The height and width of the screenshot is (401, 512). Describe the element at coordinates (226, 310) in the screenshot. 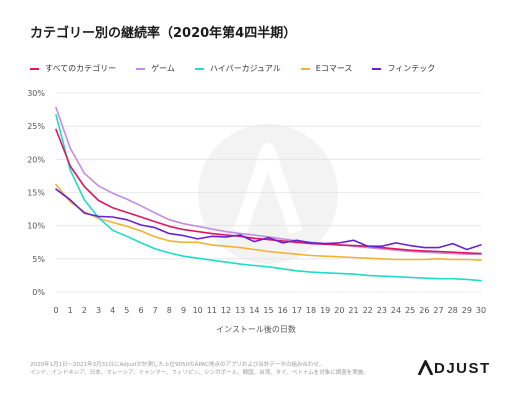

I see `x-tick-label: 12` at that location.